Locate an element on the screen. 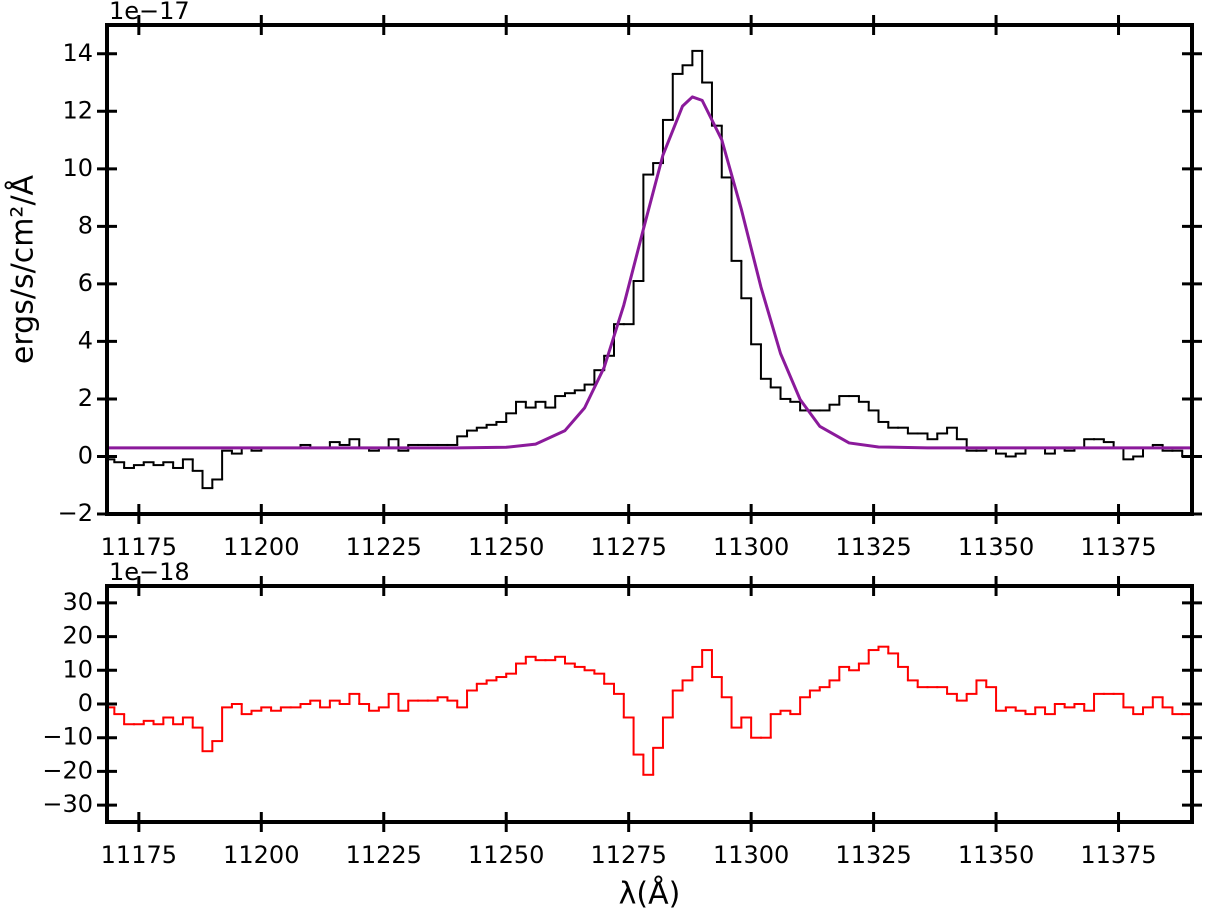  x-axis-label: λ(Å) is located at coordinates (650, 894).